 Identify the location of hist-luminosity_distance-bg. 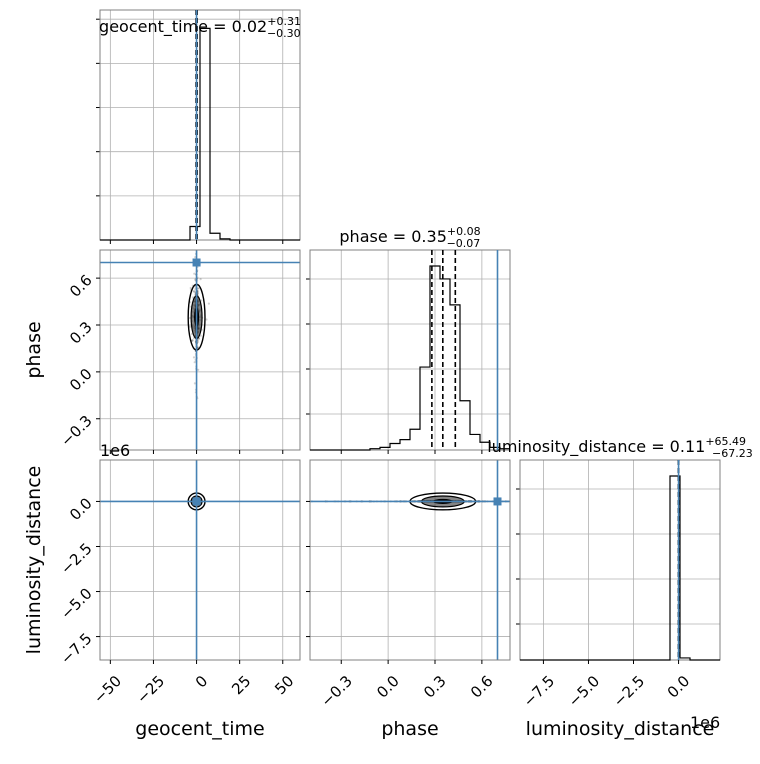
(620, 560).